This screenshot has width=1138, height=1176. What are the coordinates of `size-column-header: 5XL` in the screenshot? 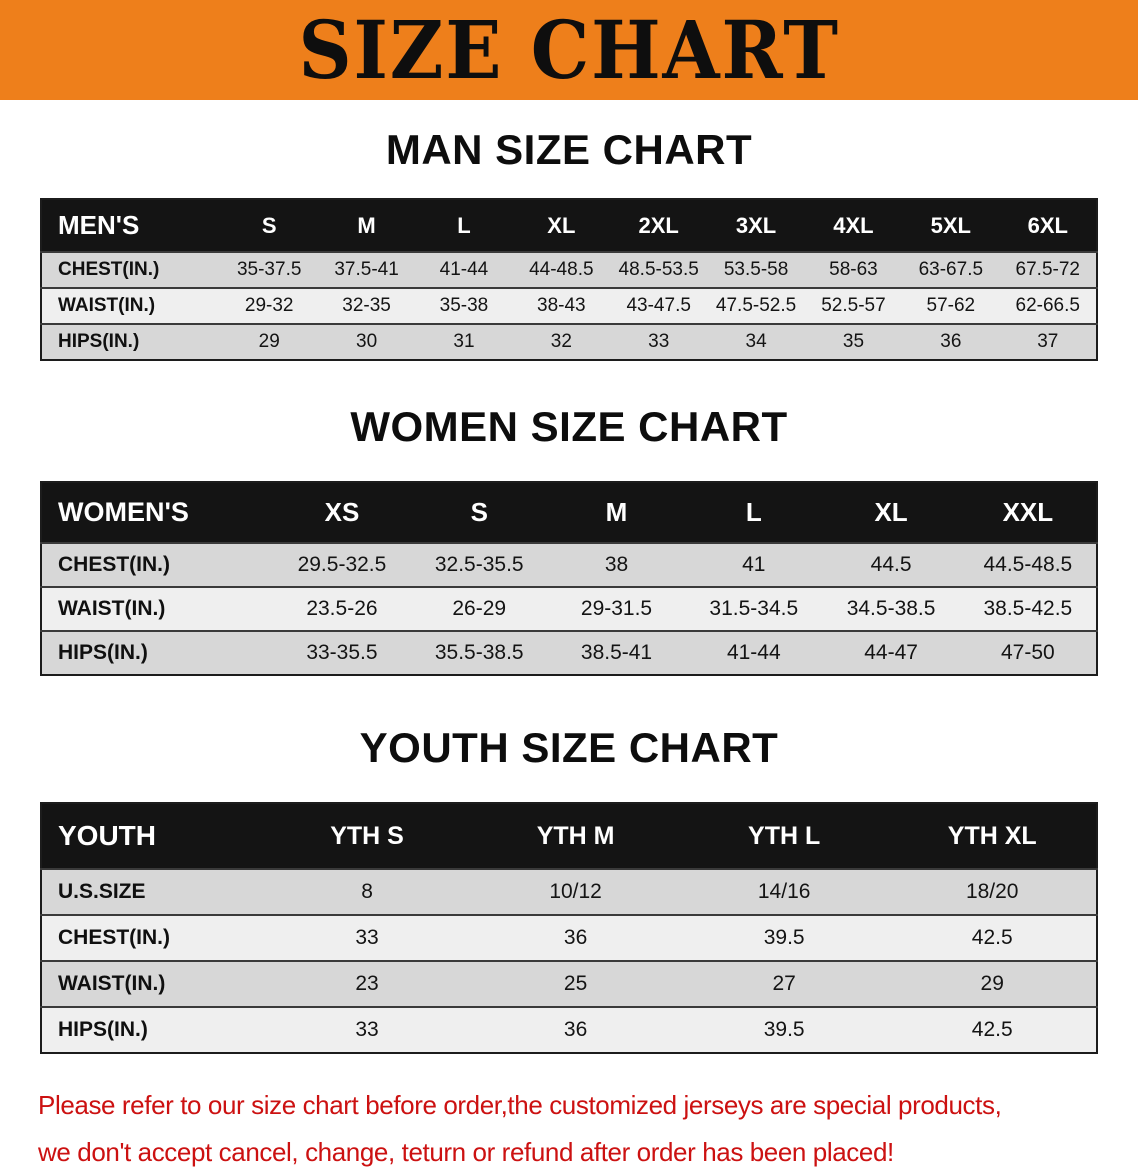 It's located at (951, 225).